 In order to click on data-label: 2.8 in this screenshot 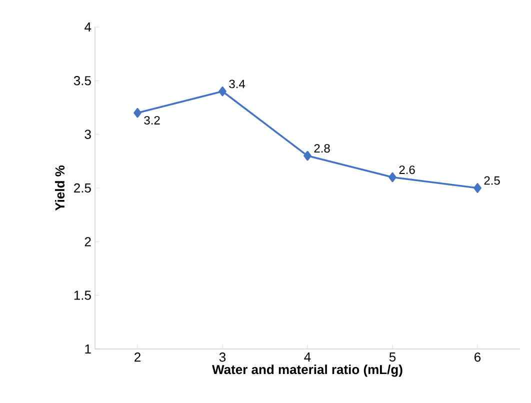, I will do `click(322, 148)`.